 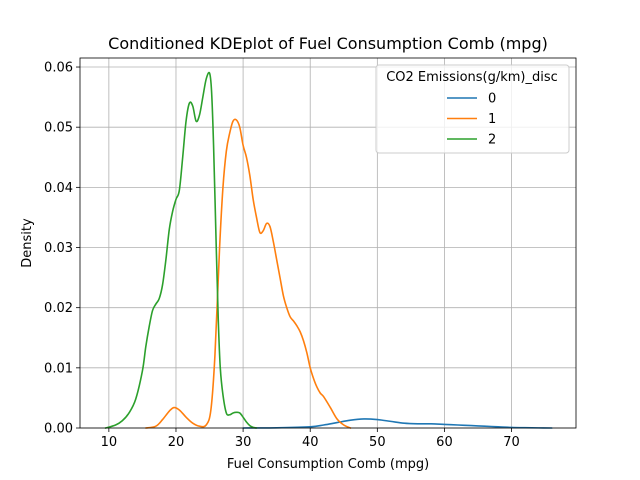 I want to click on x-tick-label: 60, so click(x=444, y=442).